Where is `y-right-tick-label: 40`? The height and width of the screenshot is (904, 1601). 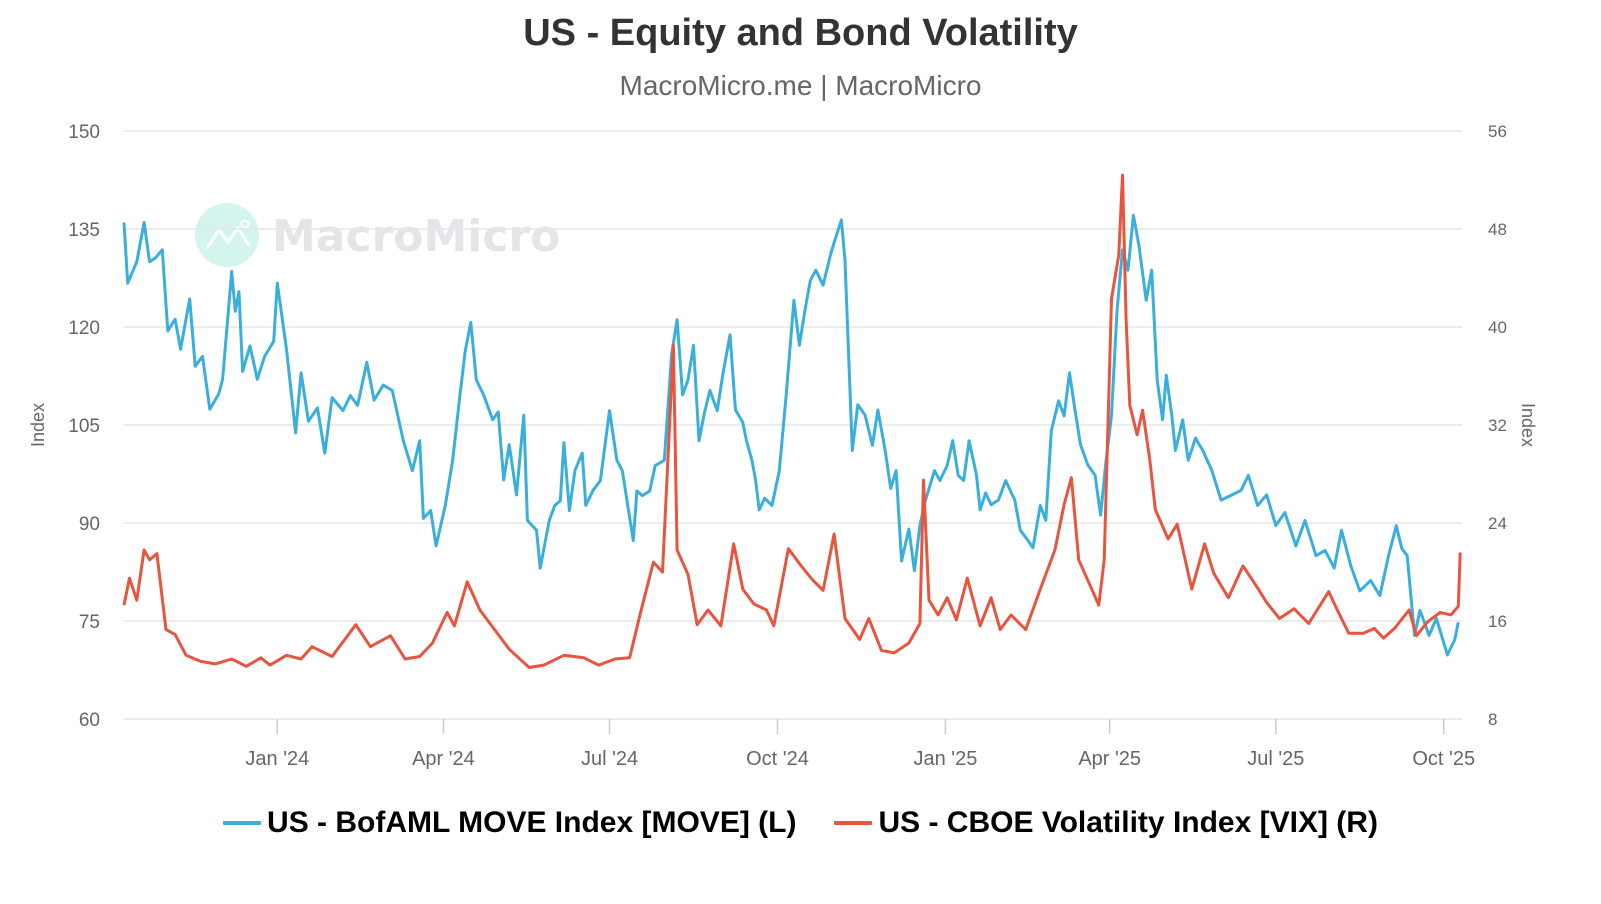 y-right-tick-label: 40 is located at coordinates (1497, 327).